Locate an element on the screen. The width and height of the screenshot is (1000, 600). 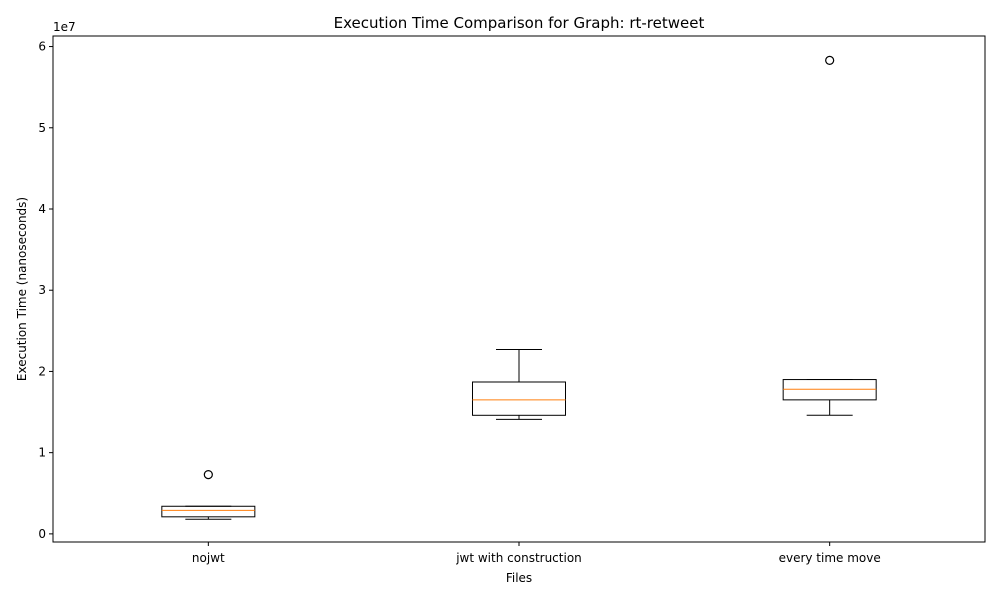
x-axis-label: Files is located at coordinates (519, 578).